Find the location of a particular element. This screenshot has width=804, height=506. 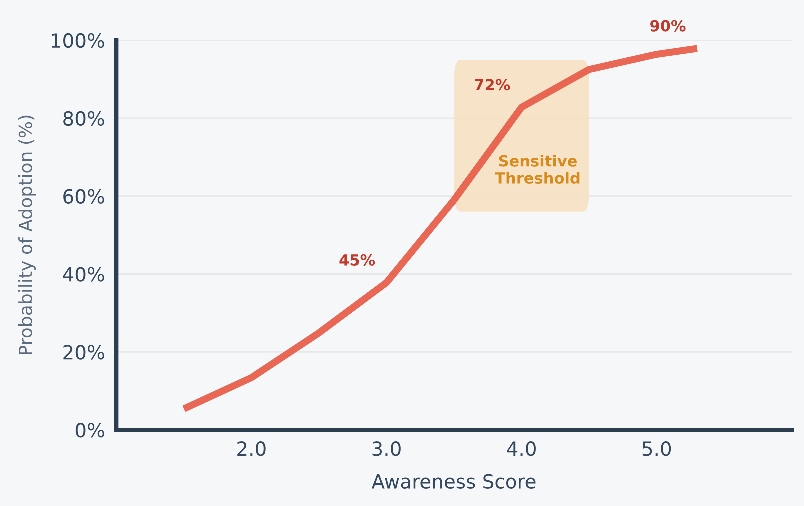

annotation: 45% is located at coordinates (358, 260).